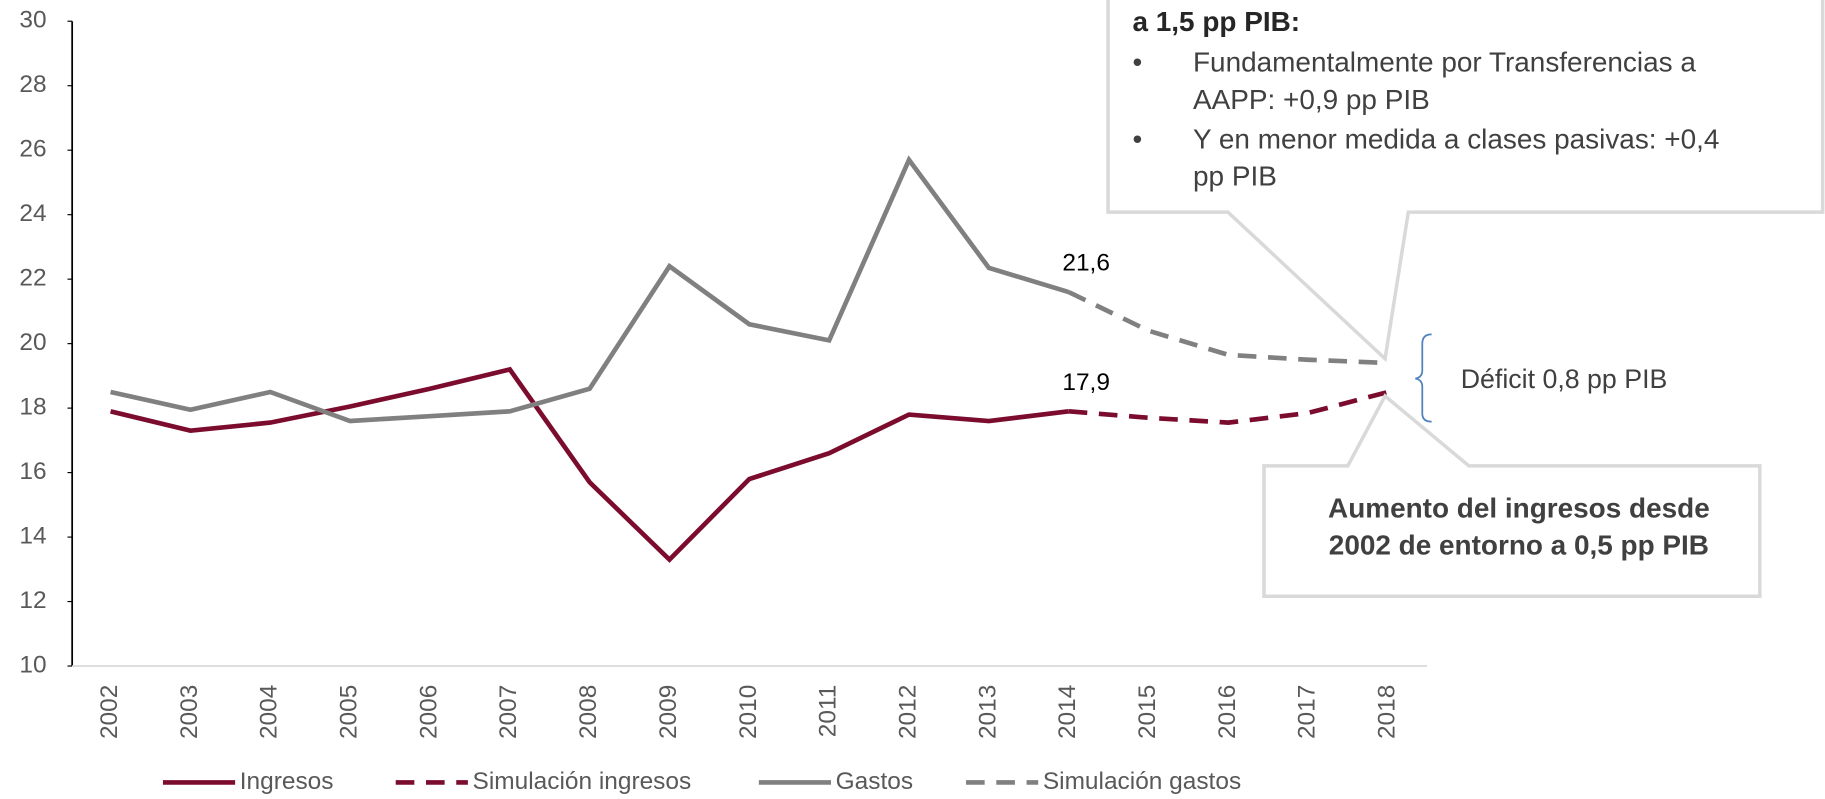 The image size is (1825, 799). I want to click on x-tick-label: 2010, so click(748, 712).